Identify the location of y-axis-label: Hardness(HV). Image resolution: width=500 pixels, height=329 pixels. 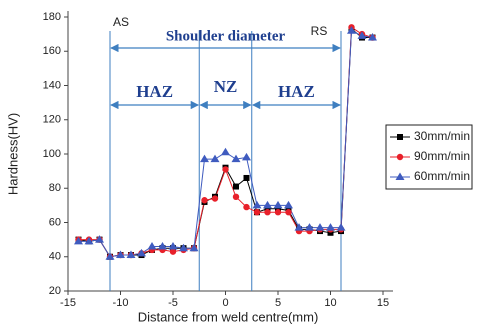
(12, 154).